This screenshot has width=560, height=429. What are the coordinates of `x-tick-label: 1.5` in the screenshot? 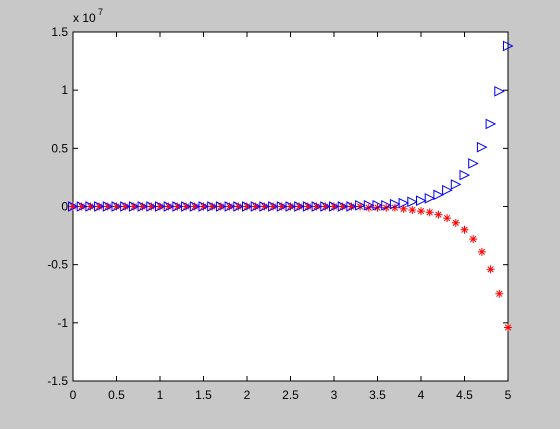 It's located at (203, 395).